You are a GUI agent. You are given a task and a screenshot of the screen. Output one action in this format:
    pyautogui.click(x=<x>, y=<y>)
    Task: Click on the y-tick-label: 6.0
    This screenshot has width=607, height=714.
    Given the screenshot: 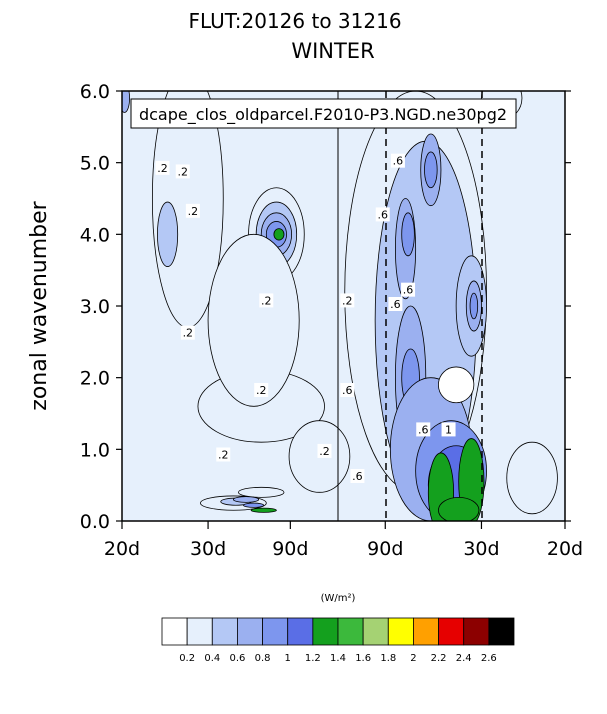 What is the action you would take?
    pyautogui.click(x=95, y=92)
    